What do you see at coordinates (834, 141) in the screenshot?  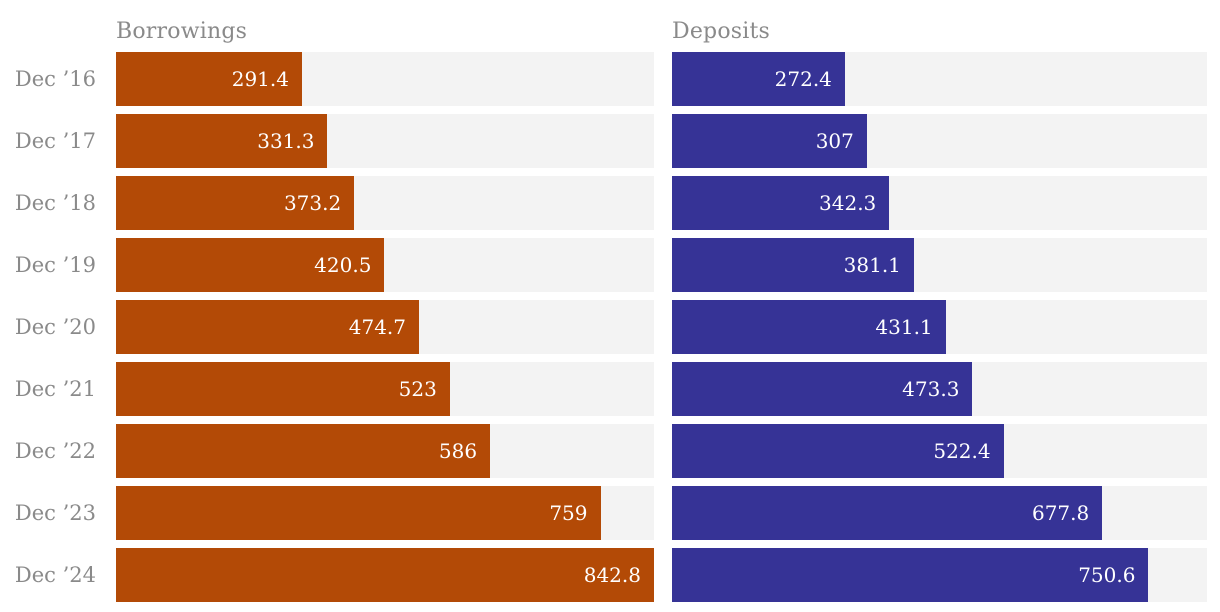 I see `bar-value-label: 307` at bounding box center [834, 141].